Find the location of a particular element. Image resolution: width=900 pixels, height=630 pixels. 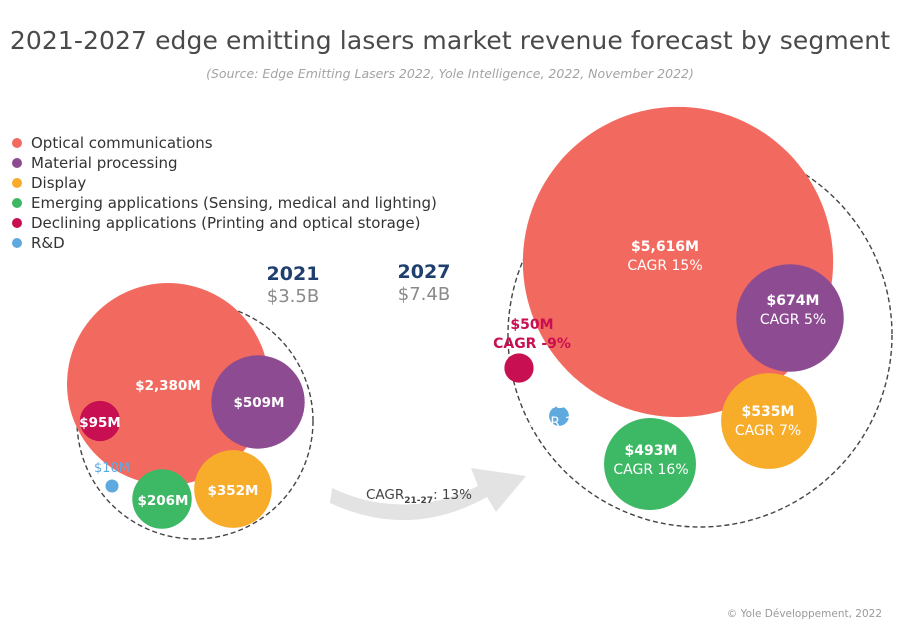

legend-label: Display is located at coordinates (59, 183).